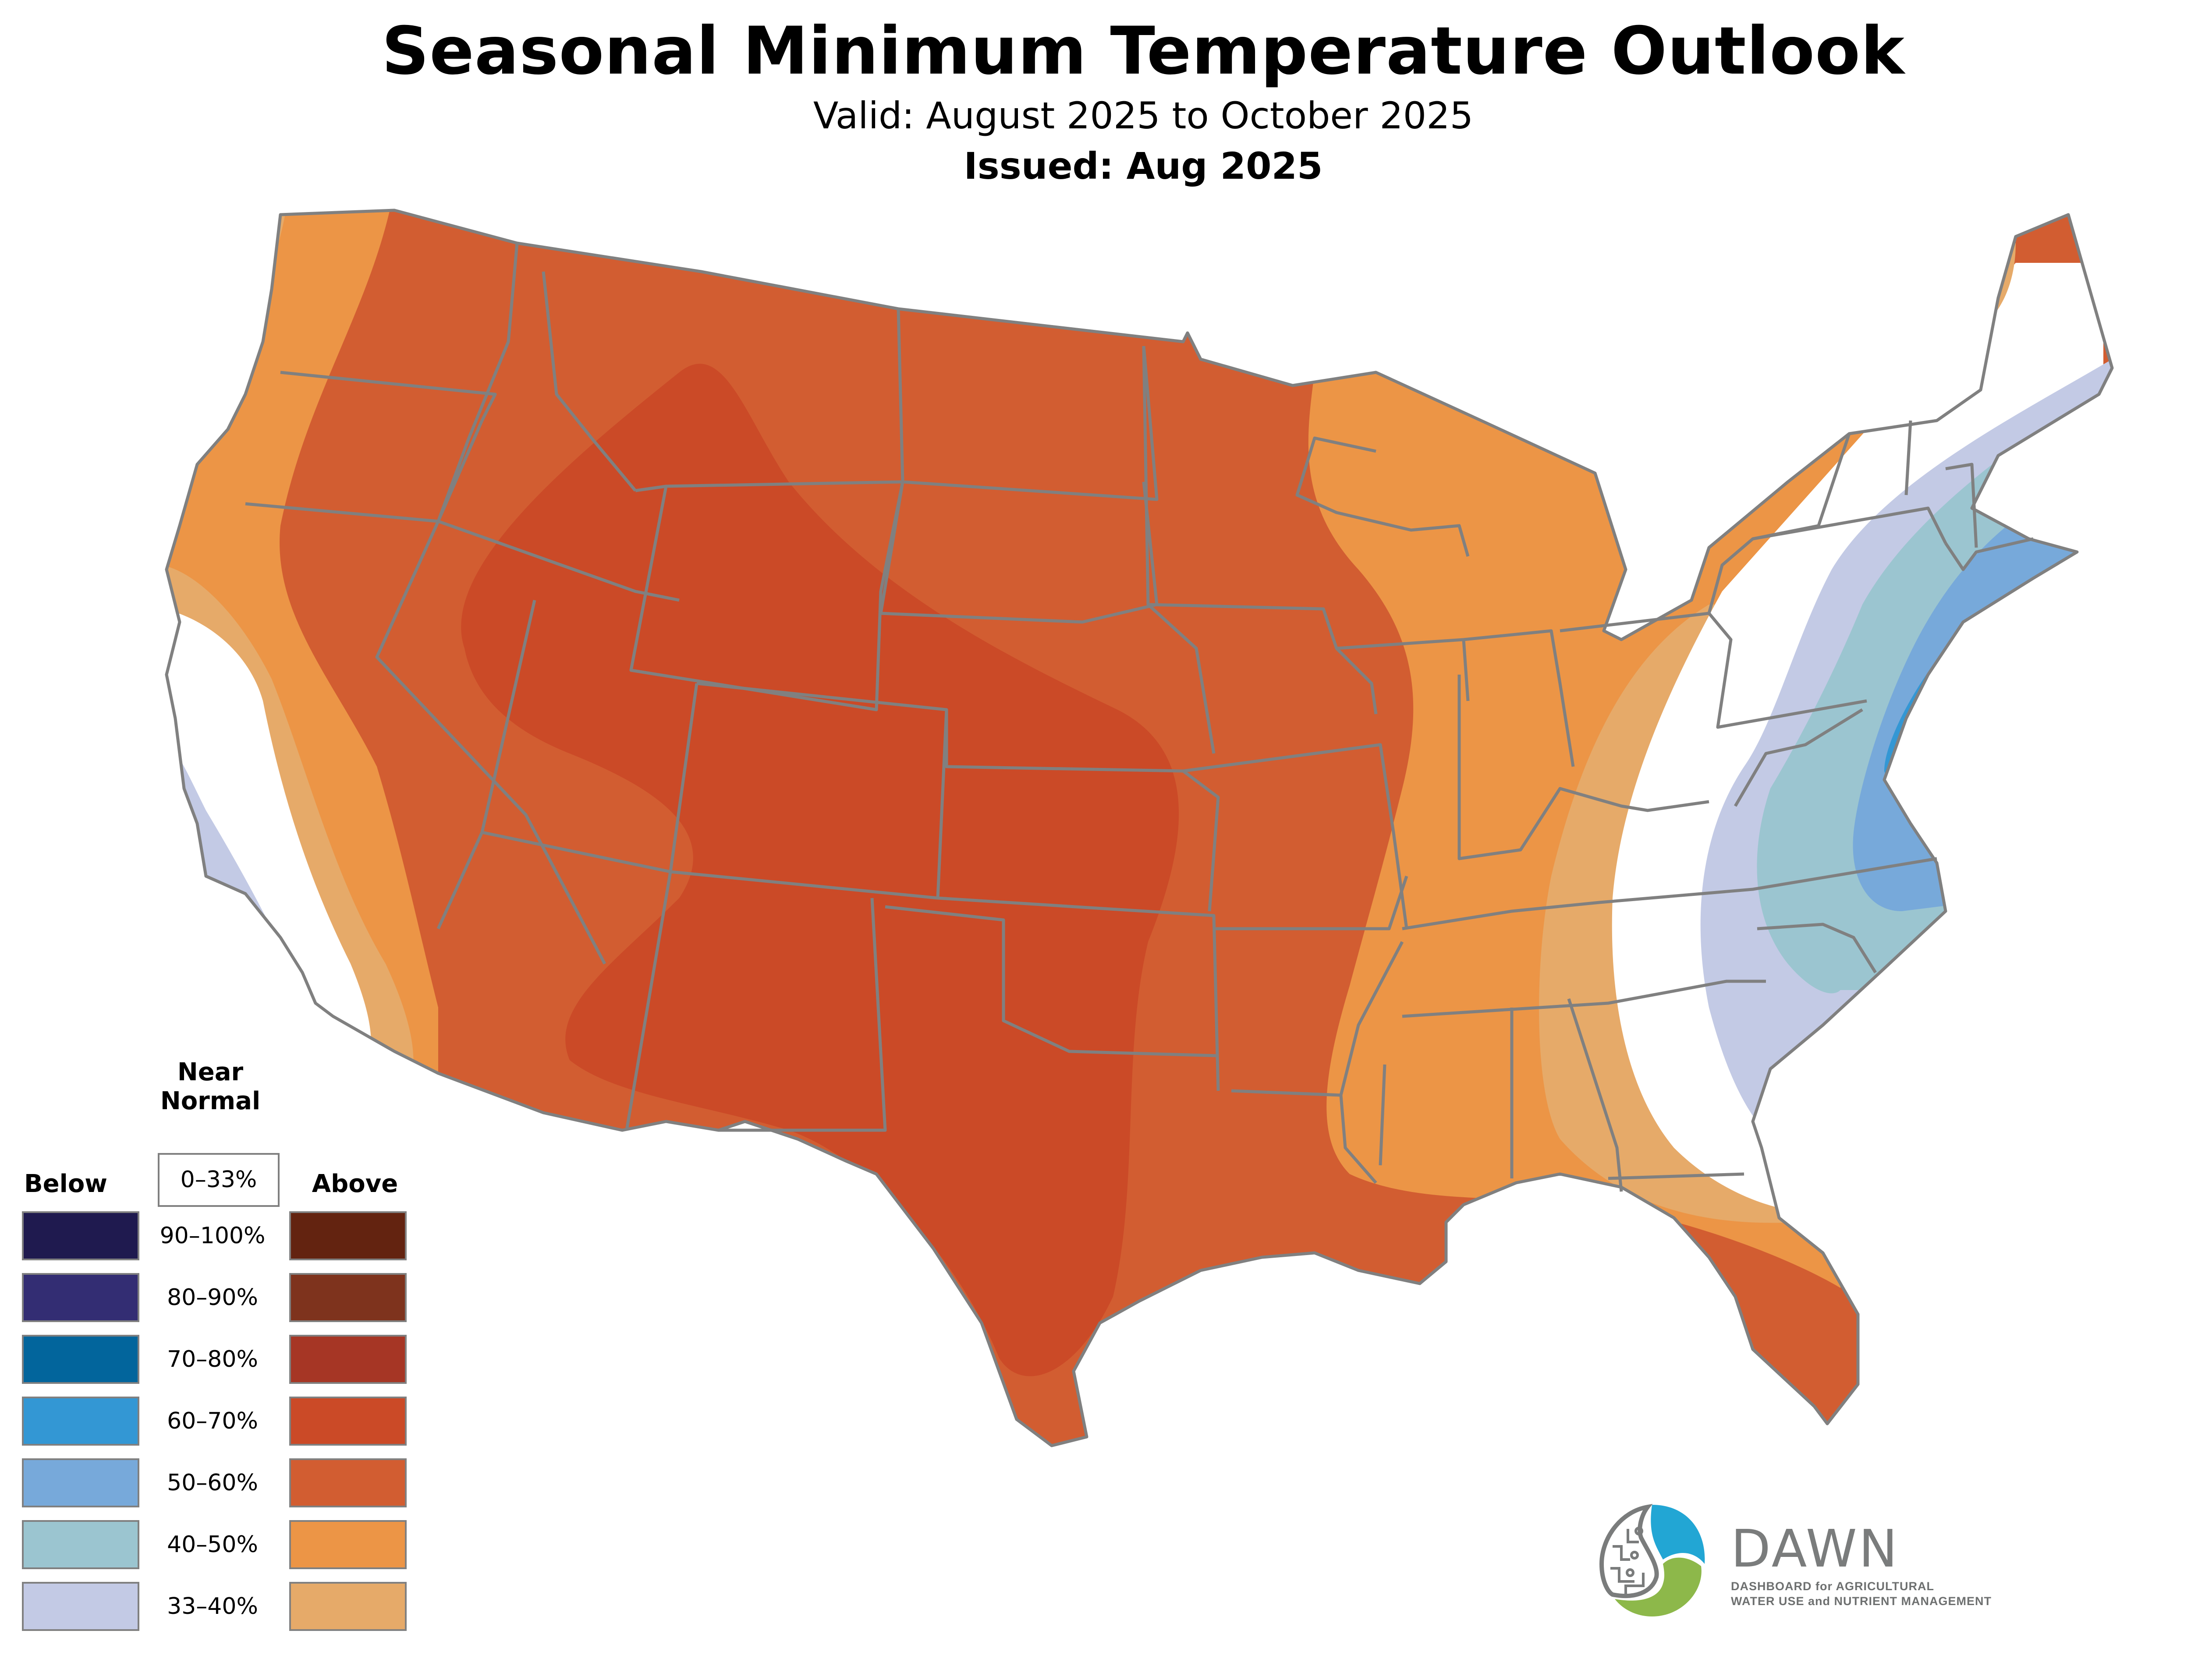 The image size is (2191, 1680). I want to click on map-title: Seasonal Minimum Temperature Outlook, so click(1143, 51).